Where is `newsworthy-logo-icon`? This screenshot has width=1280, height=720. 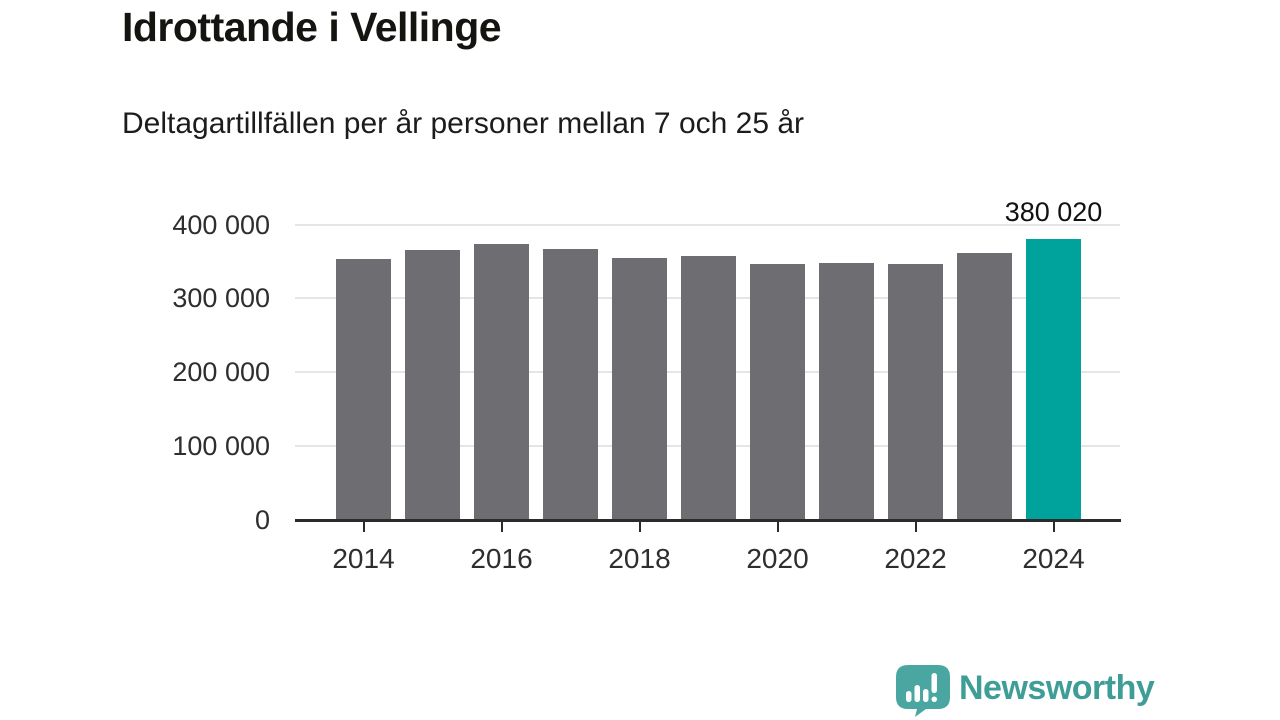
newsworthy-logo-icon is located at coordinates (923, 691).